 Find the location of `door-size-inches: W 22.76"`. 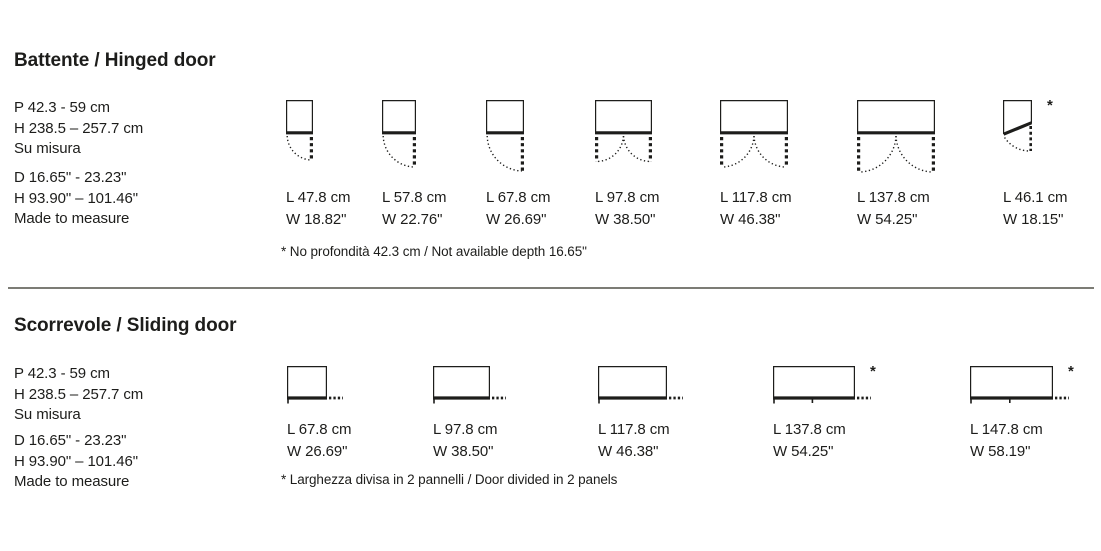

door-size-inches: W 22.76" is located at coordinates (412, 219).